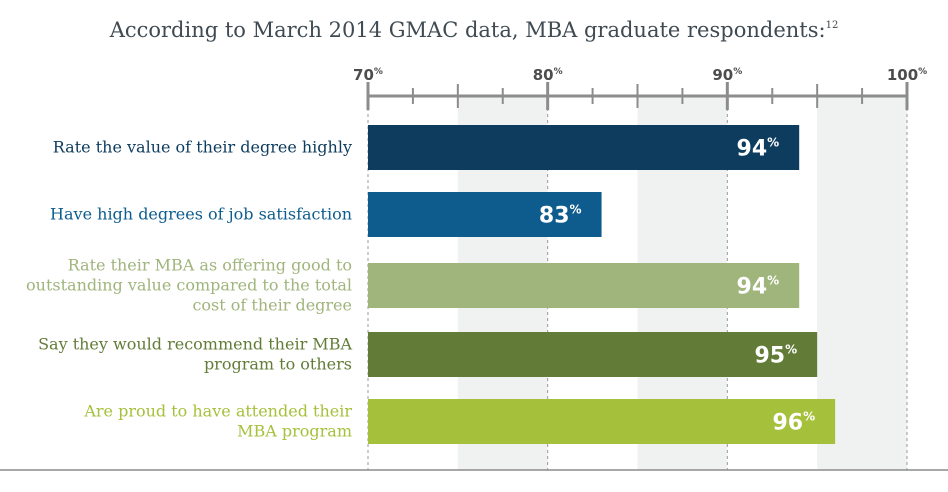 Image resolution: width=948 pixels, height=492 pixels. Describe the element at coordinates (793, 423) in the screenshot. I see `value-label: 96%` at that location.